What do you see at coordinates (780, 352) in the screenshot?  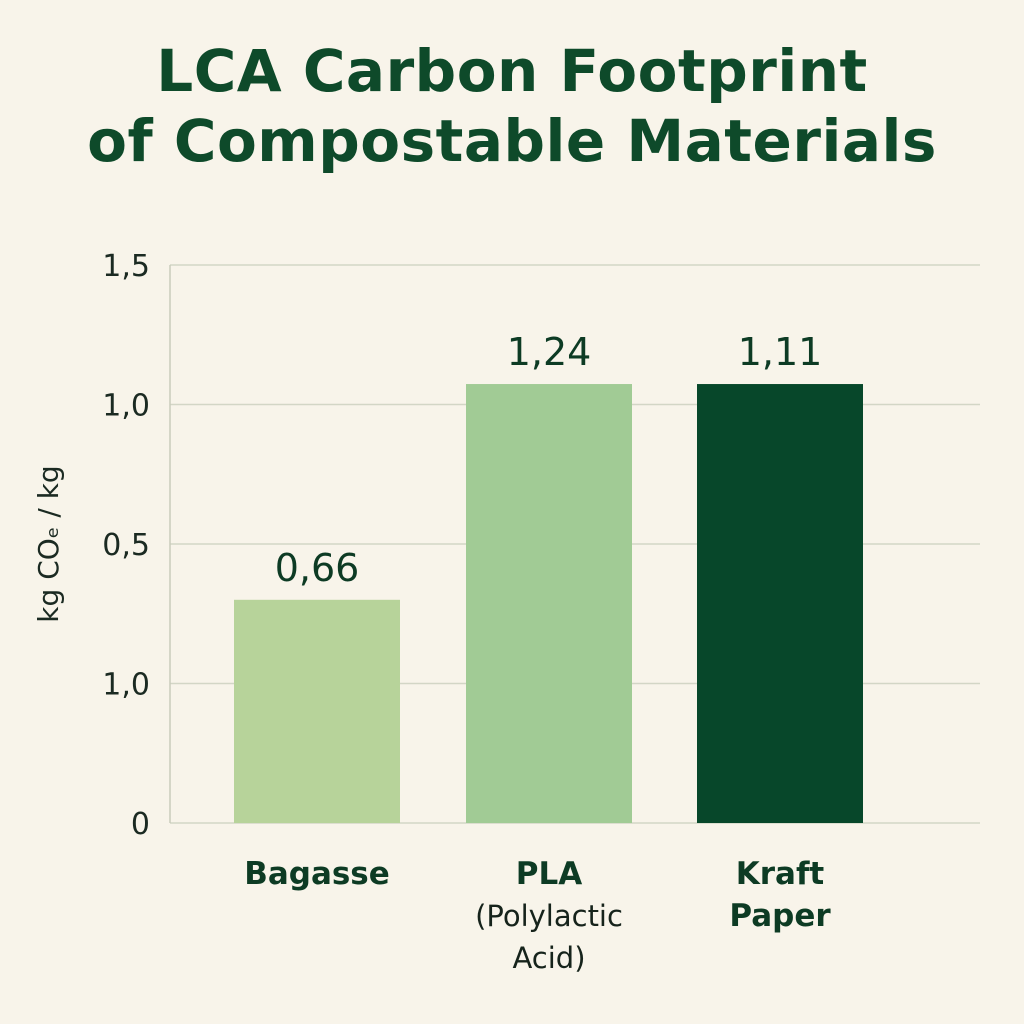 I see `value-label: 1,11` at bounding box center [780, 352].